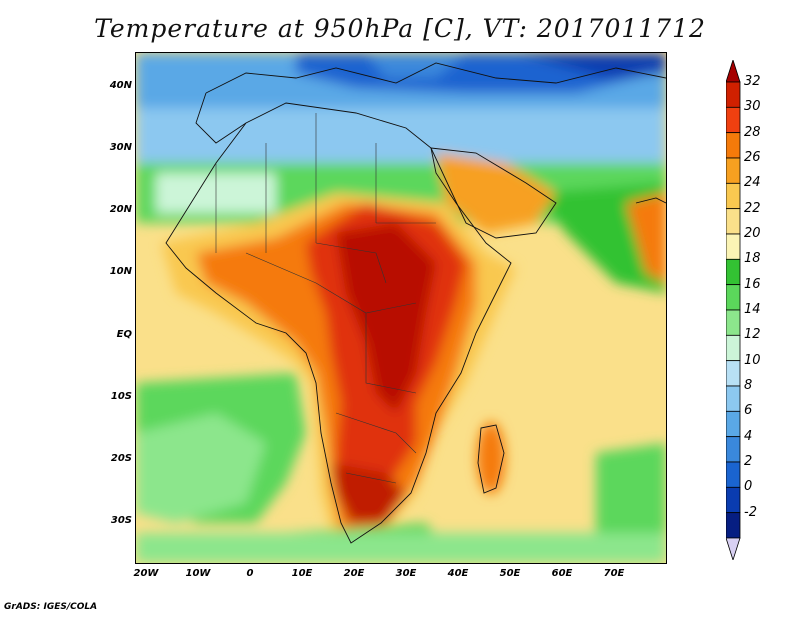 The height and width of the screenshot is (618, 800). What do you see at coordinates (250, 573) in the screenshot?
I see `lon-label-0: 0` at bounding box center [250, 573].